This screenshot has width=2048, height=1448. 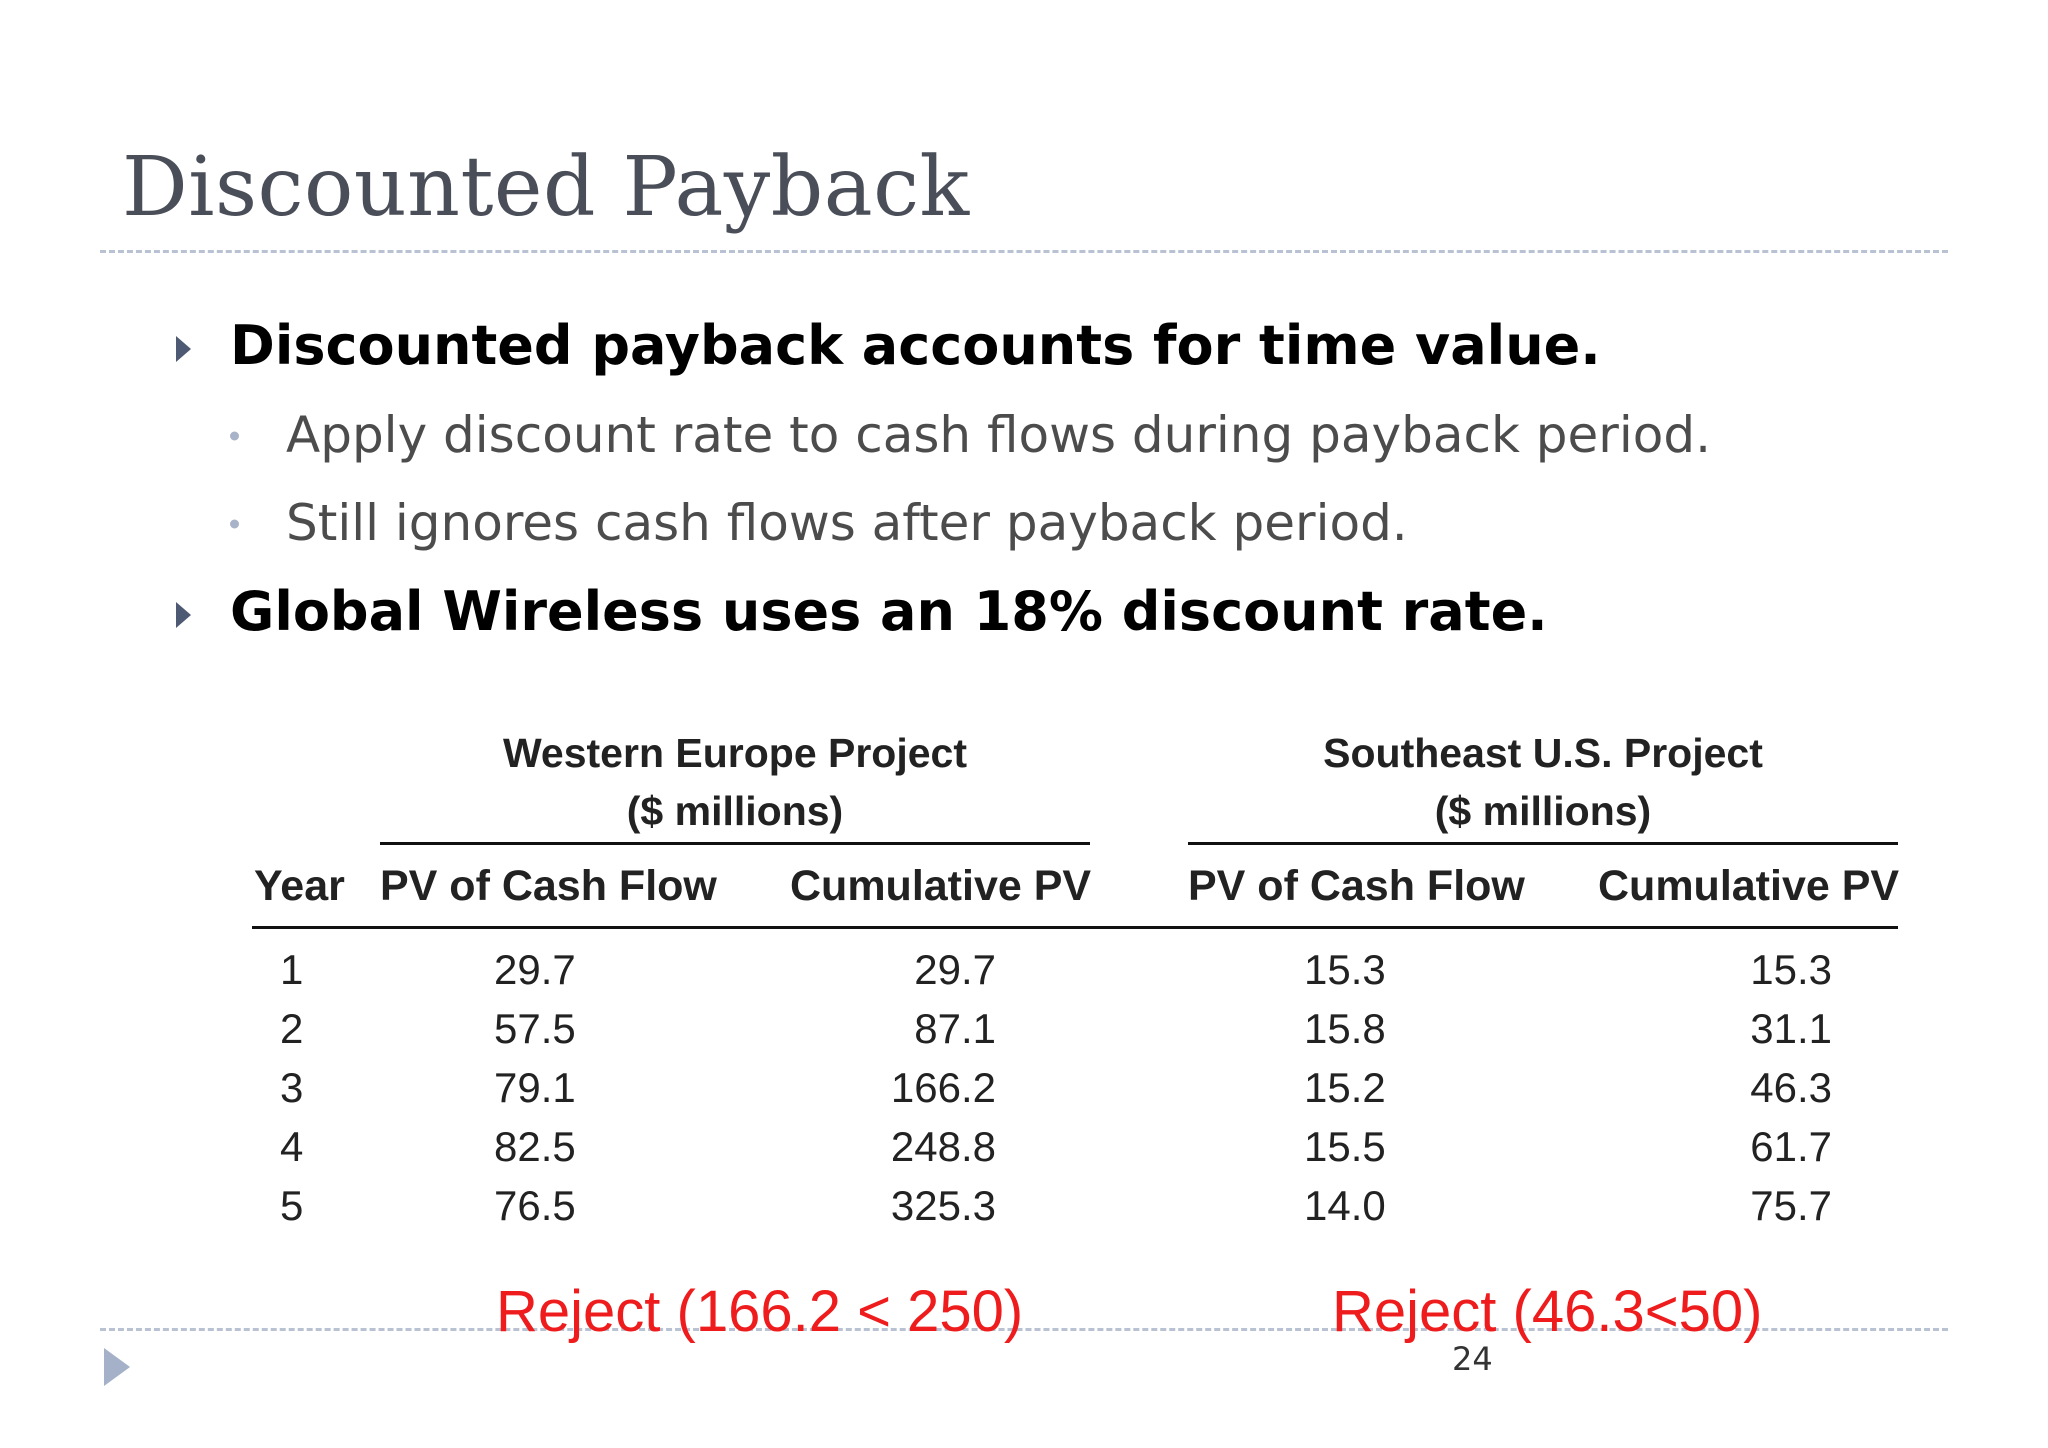 What do you see at coordinates (535, 969) in the screenshot?
I see `pv-cell: 29.7` at bounding box center [535, 969].